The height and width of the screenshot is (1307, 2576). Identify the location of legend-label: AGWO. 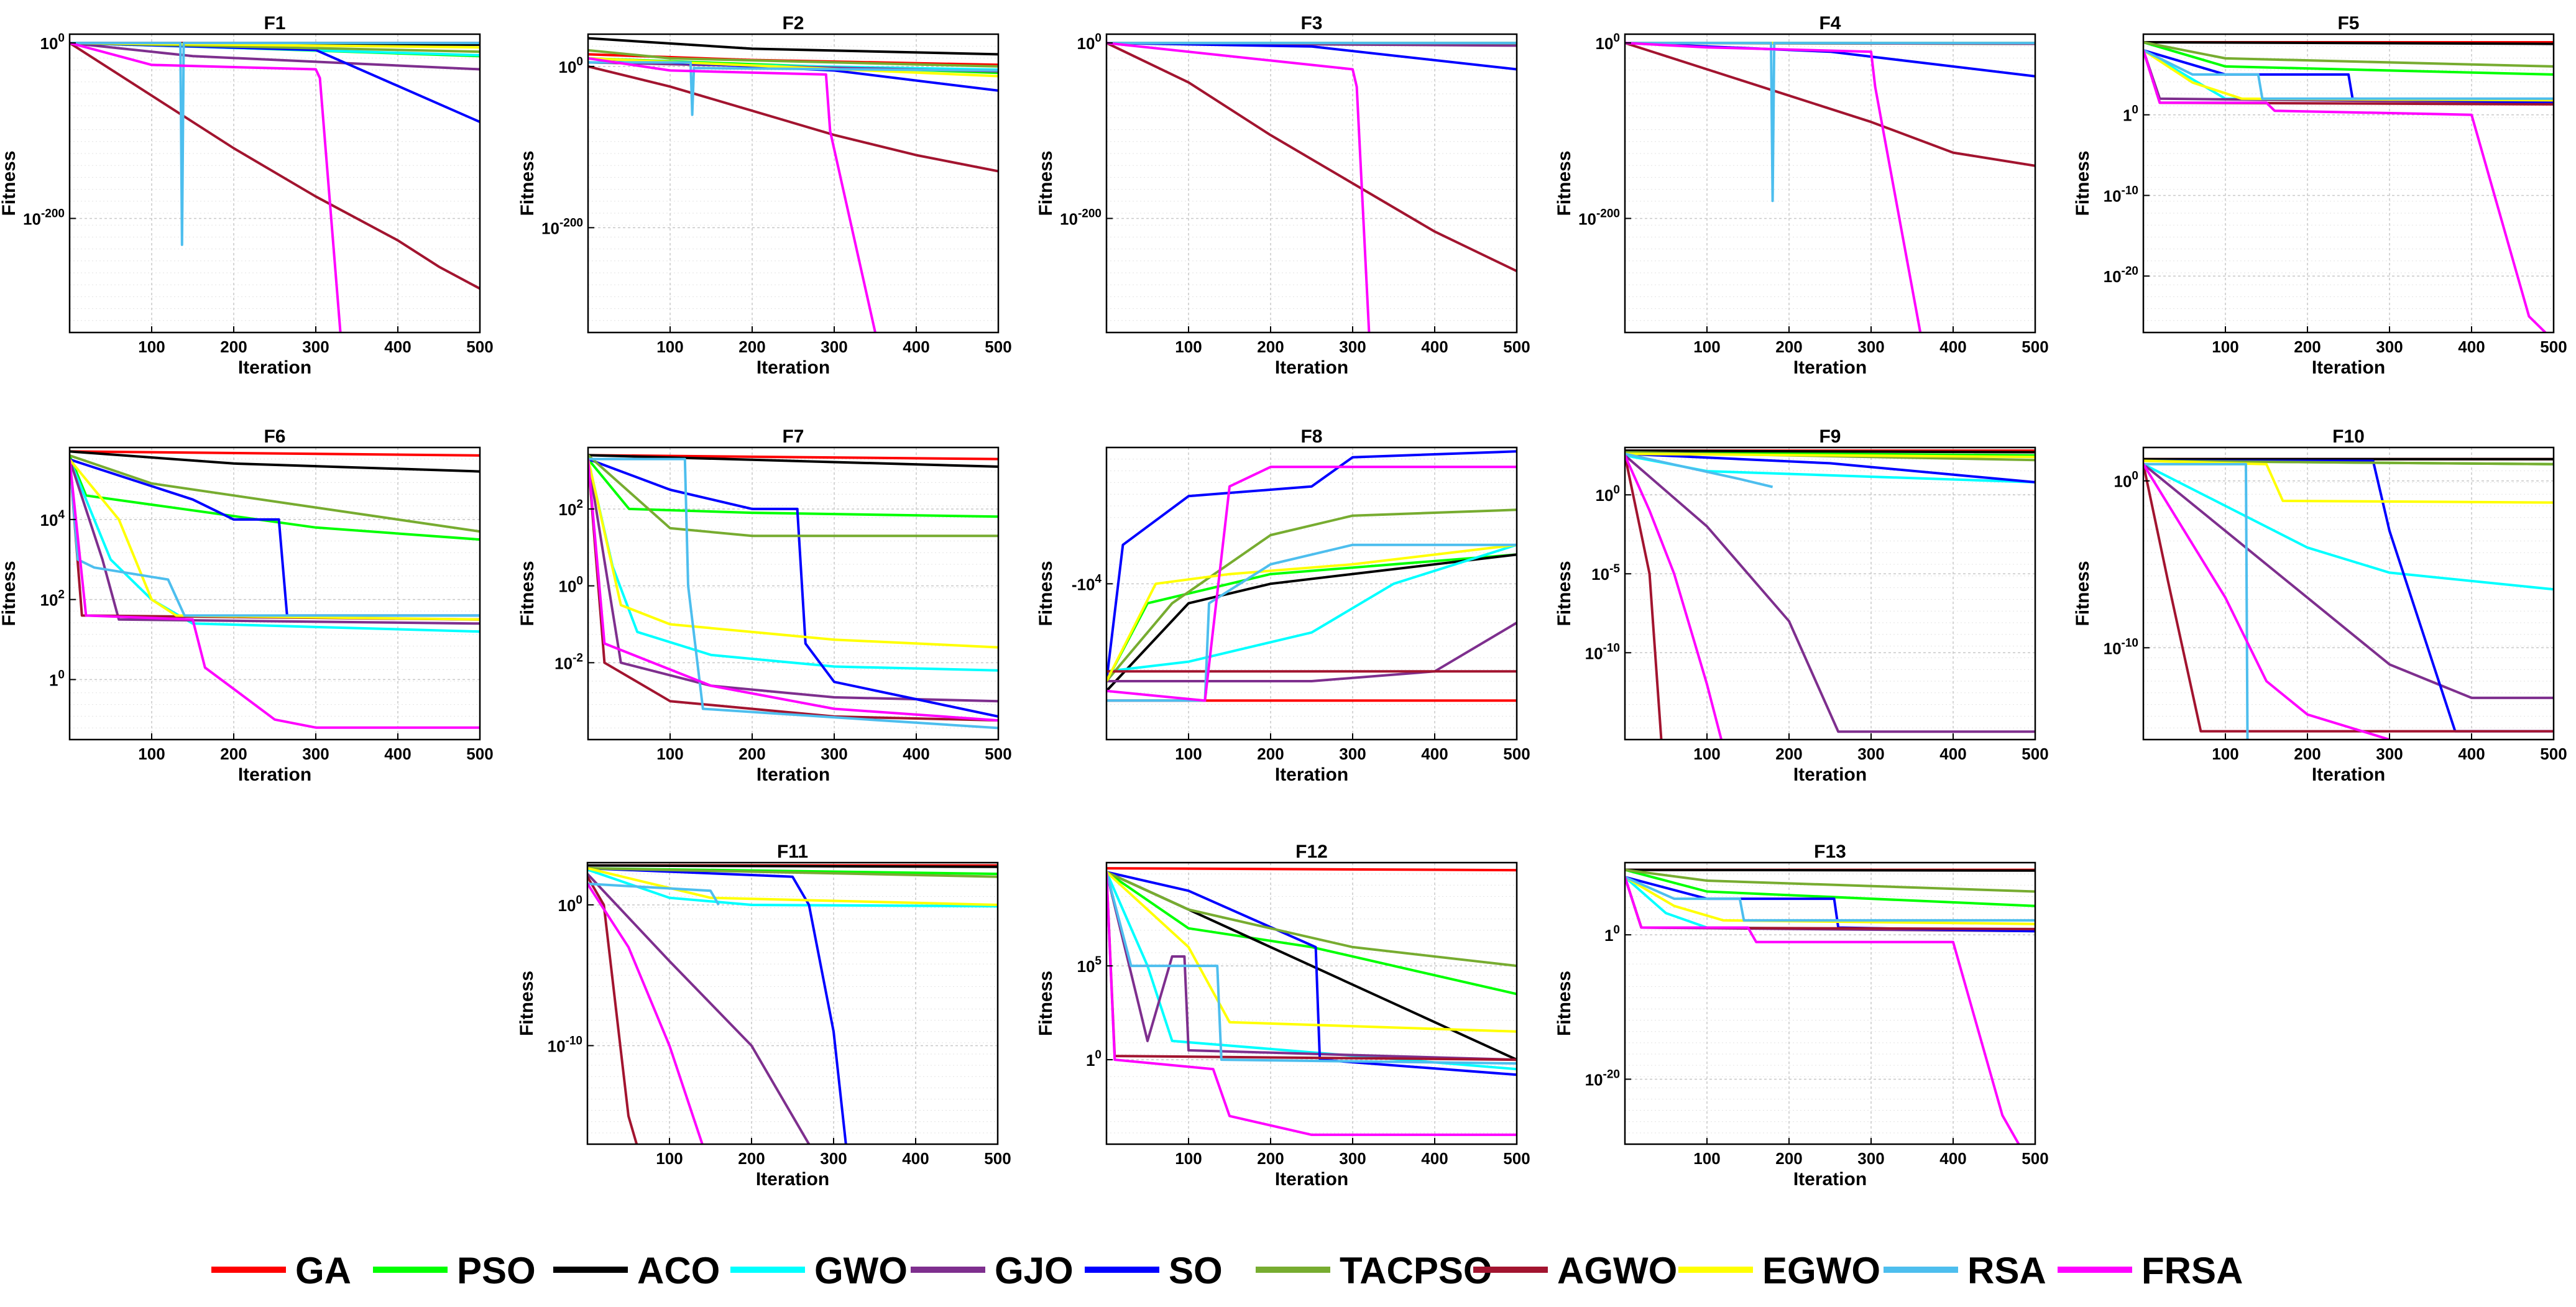
(1617, 1271).